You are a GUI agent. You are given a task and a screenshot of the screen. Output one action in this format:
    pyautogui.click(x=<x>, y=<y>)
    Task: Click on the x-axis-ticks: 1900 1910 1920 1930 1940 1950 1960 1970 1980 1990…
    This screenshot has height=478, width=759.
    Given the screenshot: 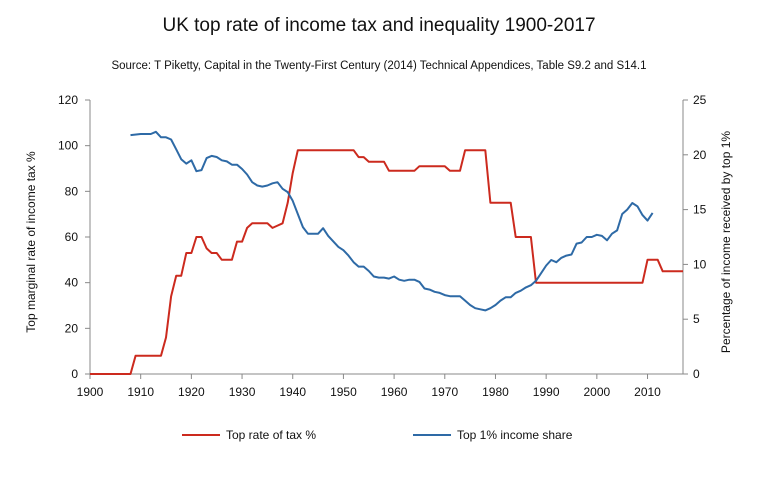 What is the action you would take?
    pyautogui.click(x=369, y=386)
    